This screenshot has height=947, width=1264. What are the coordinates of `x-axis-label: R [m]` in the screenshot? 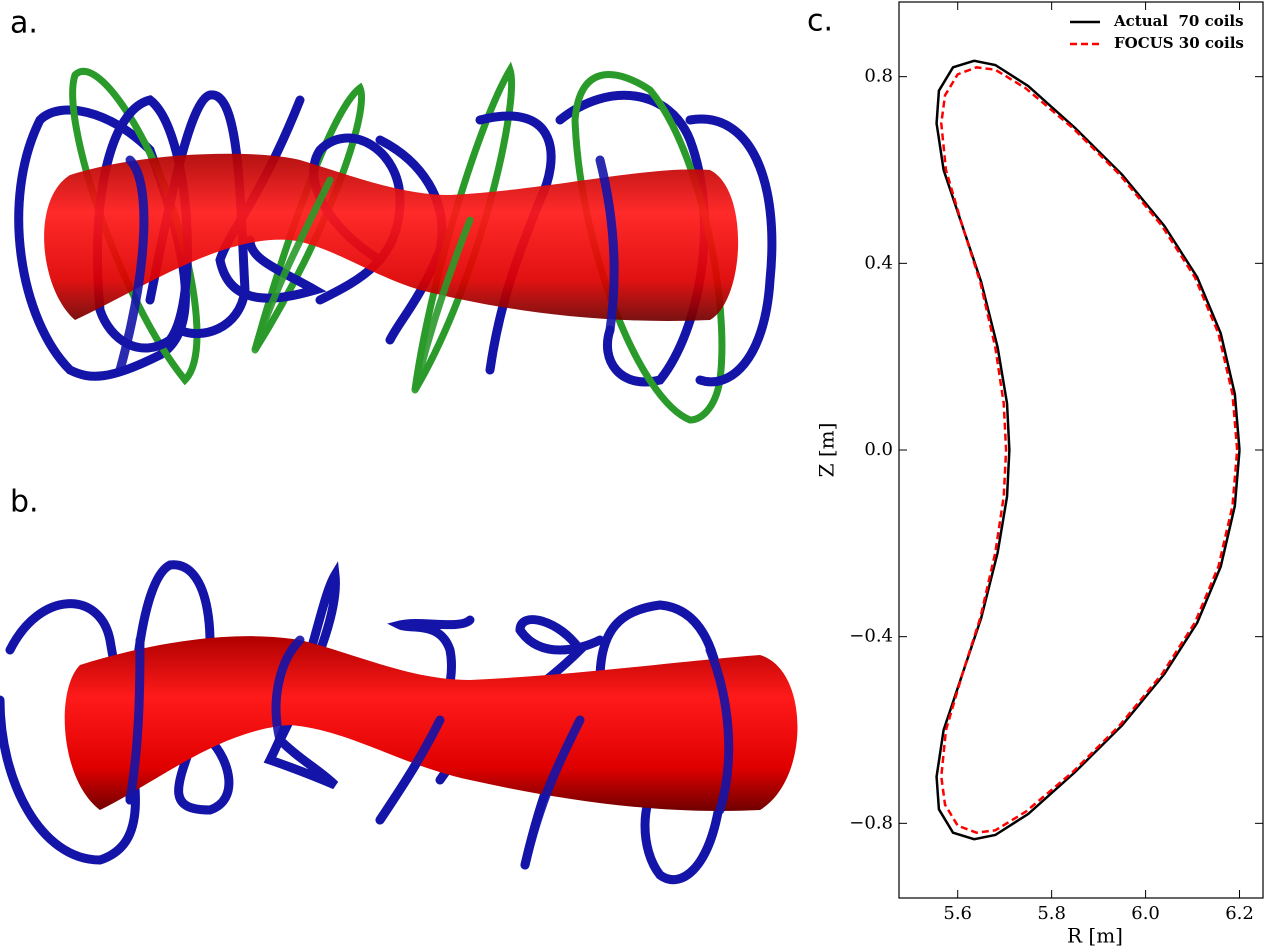 It's located at (1095, 935).